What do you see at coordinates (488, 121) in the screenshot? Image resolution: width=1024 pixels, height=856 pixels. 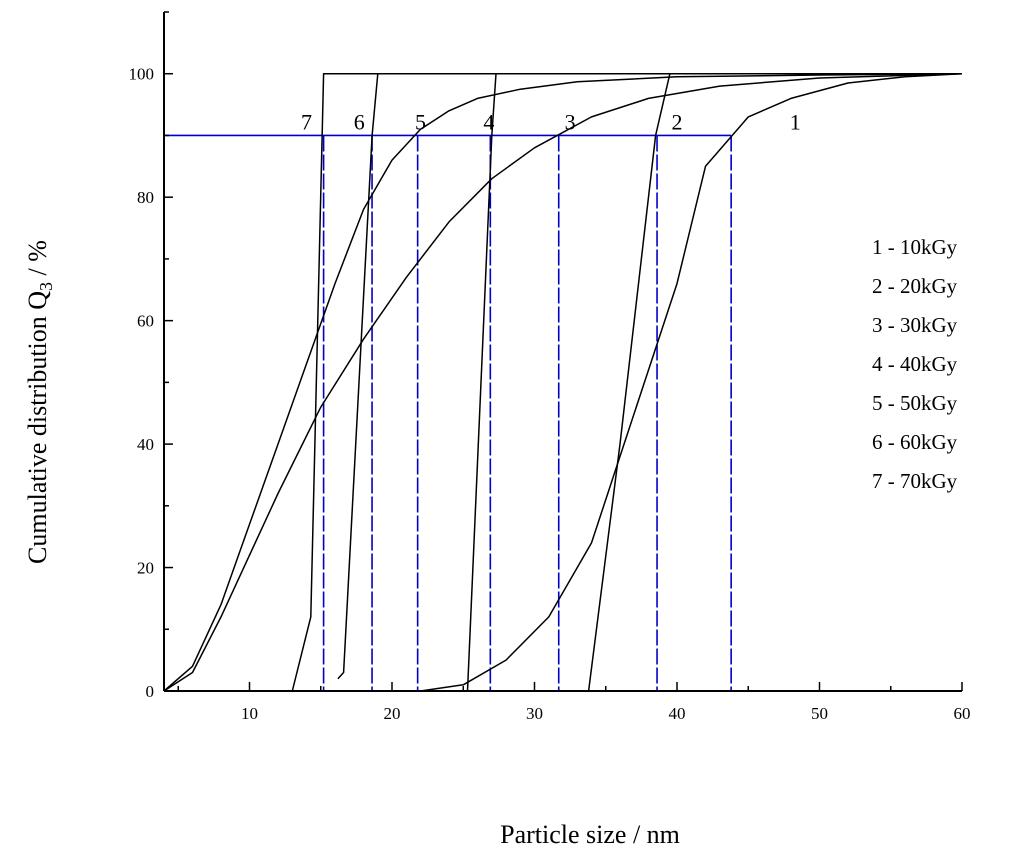 I see `series-label-4: 4` at bounding box center [488, 121].